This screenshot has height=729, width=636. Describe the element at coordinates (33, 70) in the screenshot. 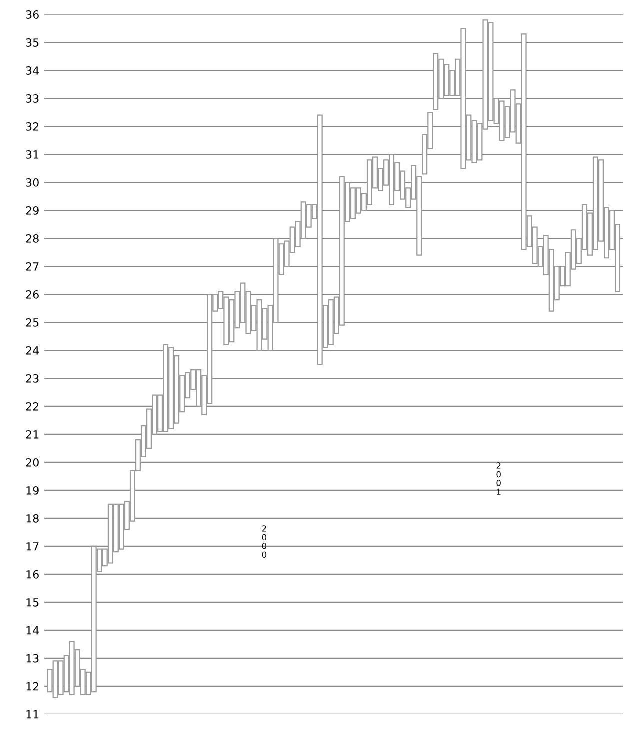

I see `y-tick-label: 34` at that location.